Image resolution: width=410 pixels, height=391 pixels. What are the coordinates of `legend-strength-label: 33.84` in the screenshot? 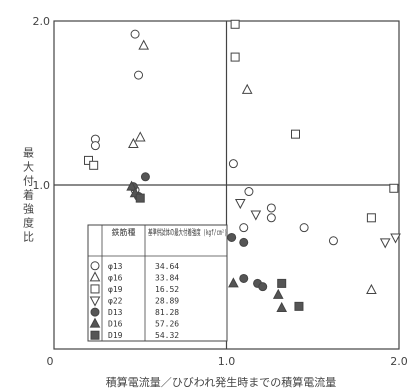 It's located at (167, 277).